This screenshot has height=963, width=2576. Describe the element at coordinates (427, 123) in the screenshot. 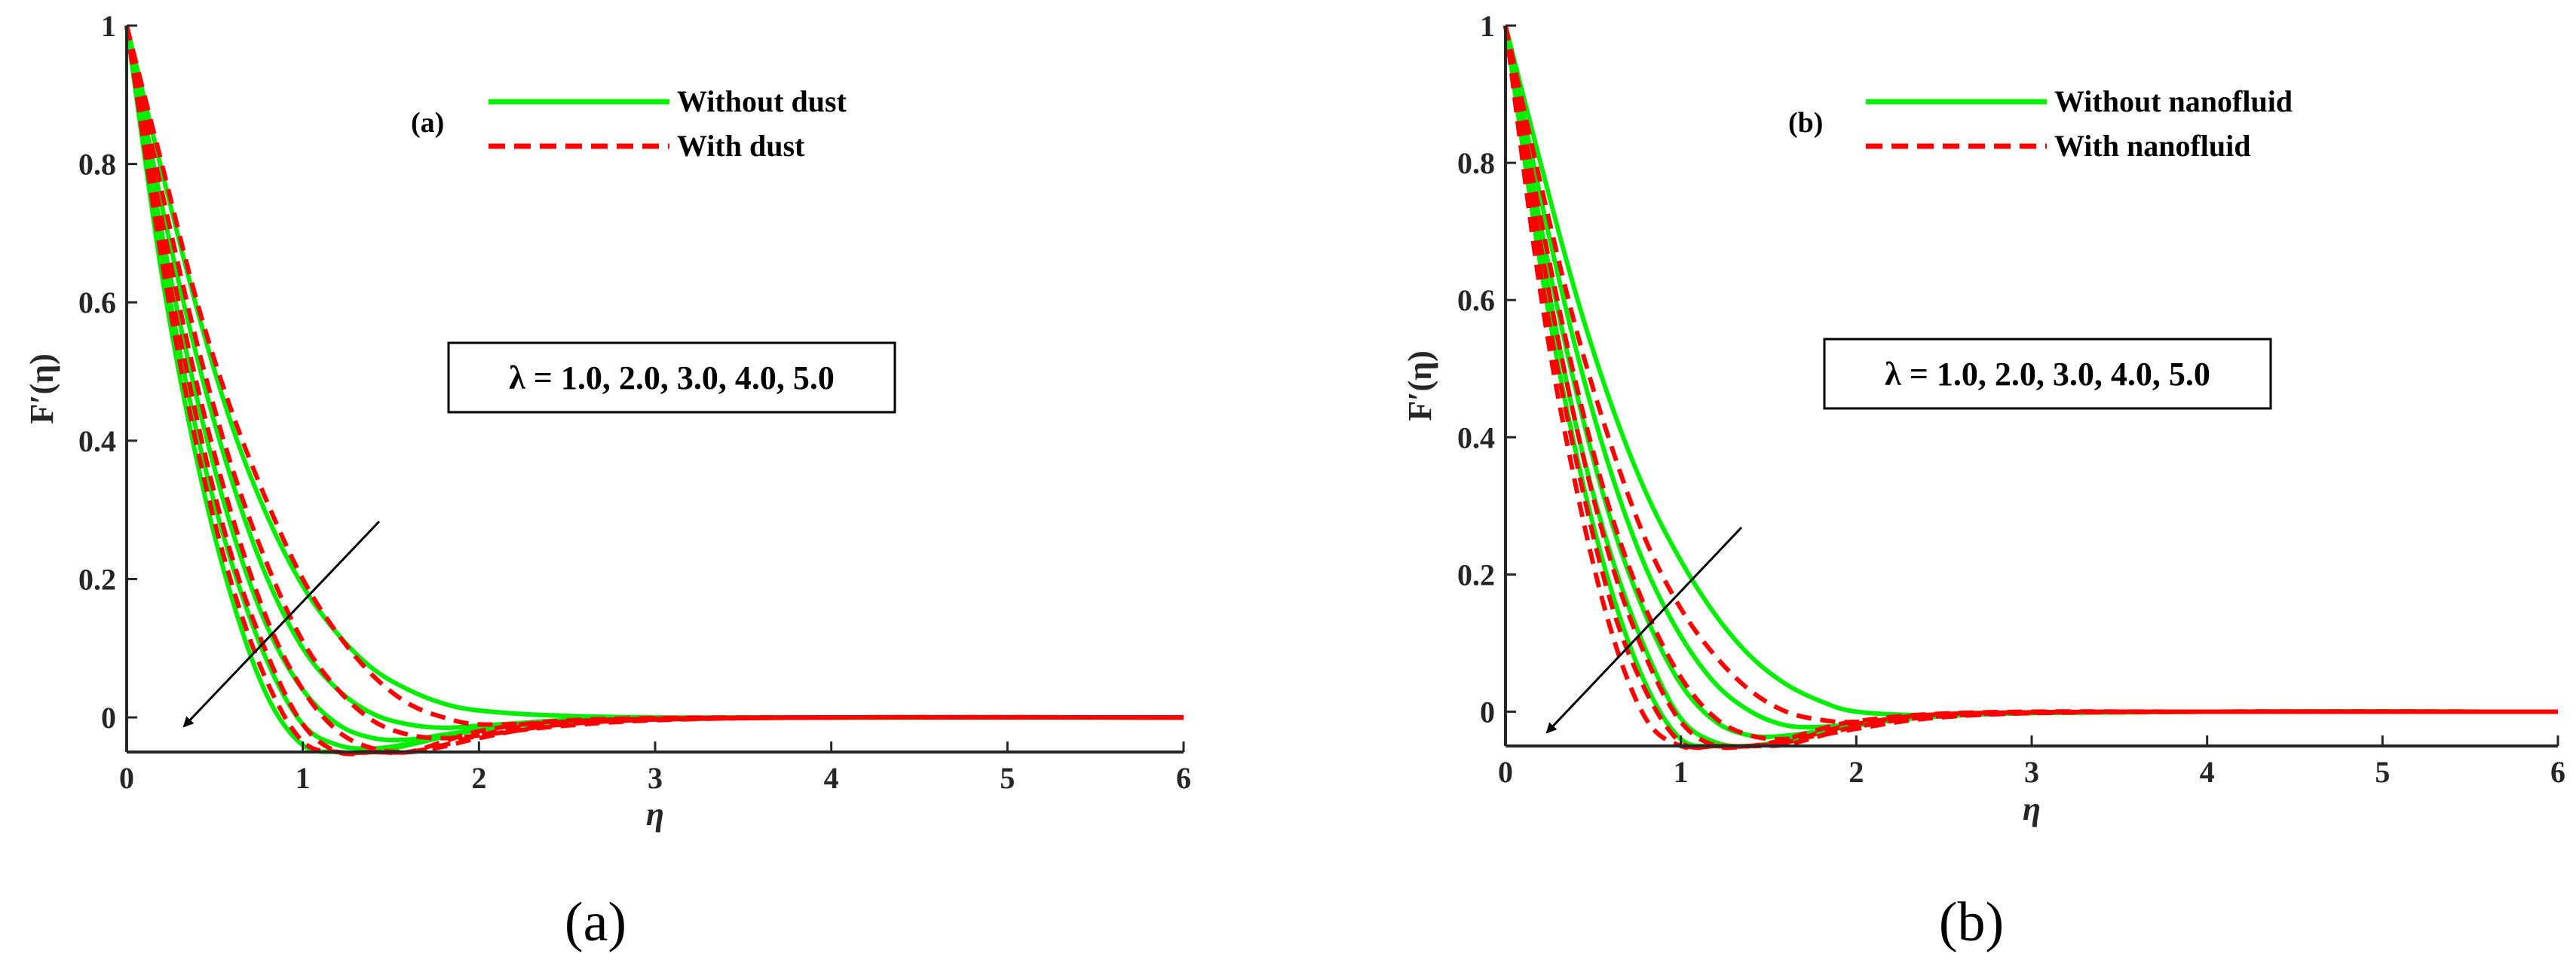

I see `panel-label-a: (a)` at that location.